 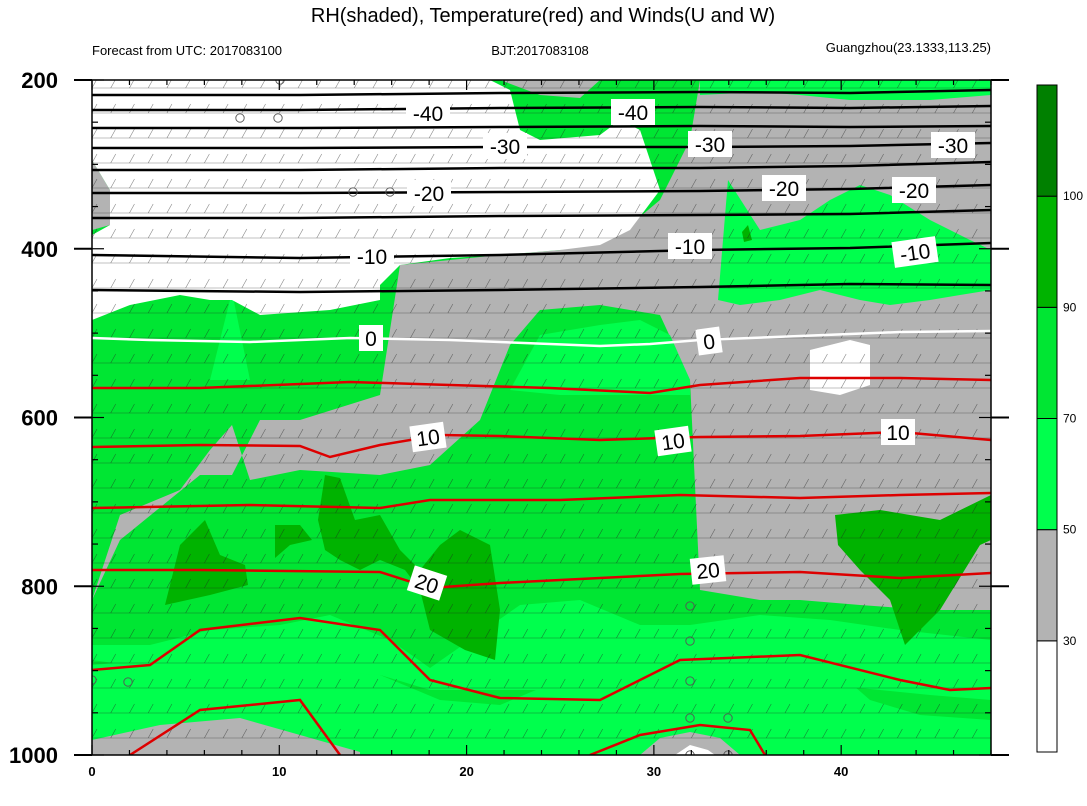 I want to click on colorbar-label: 50, so click(x=1070, y=530).